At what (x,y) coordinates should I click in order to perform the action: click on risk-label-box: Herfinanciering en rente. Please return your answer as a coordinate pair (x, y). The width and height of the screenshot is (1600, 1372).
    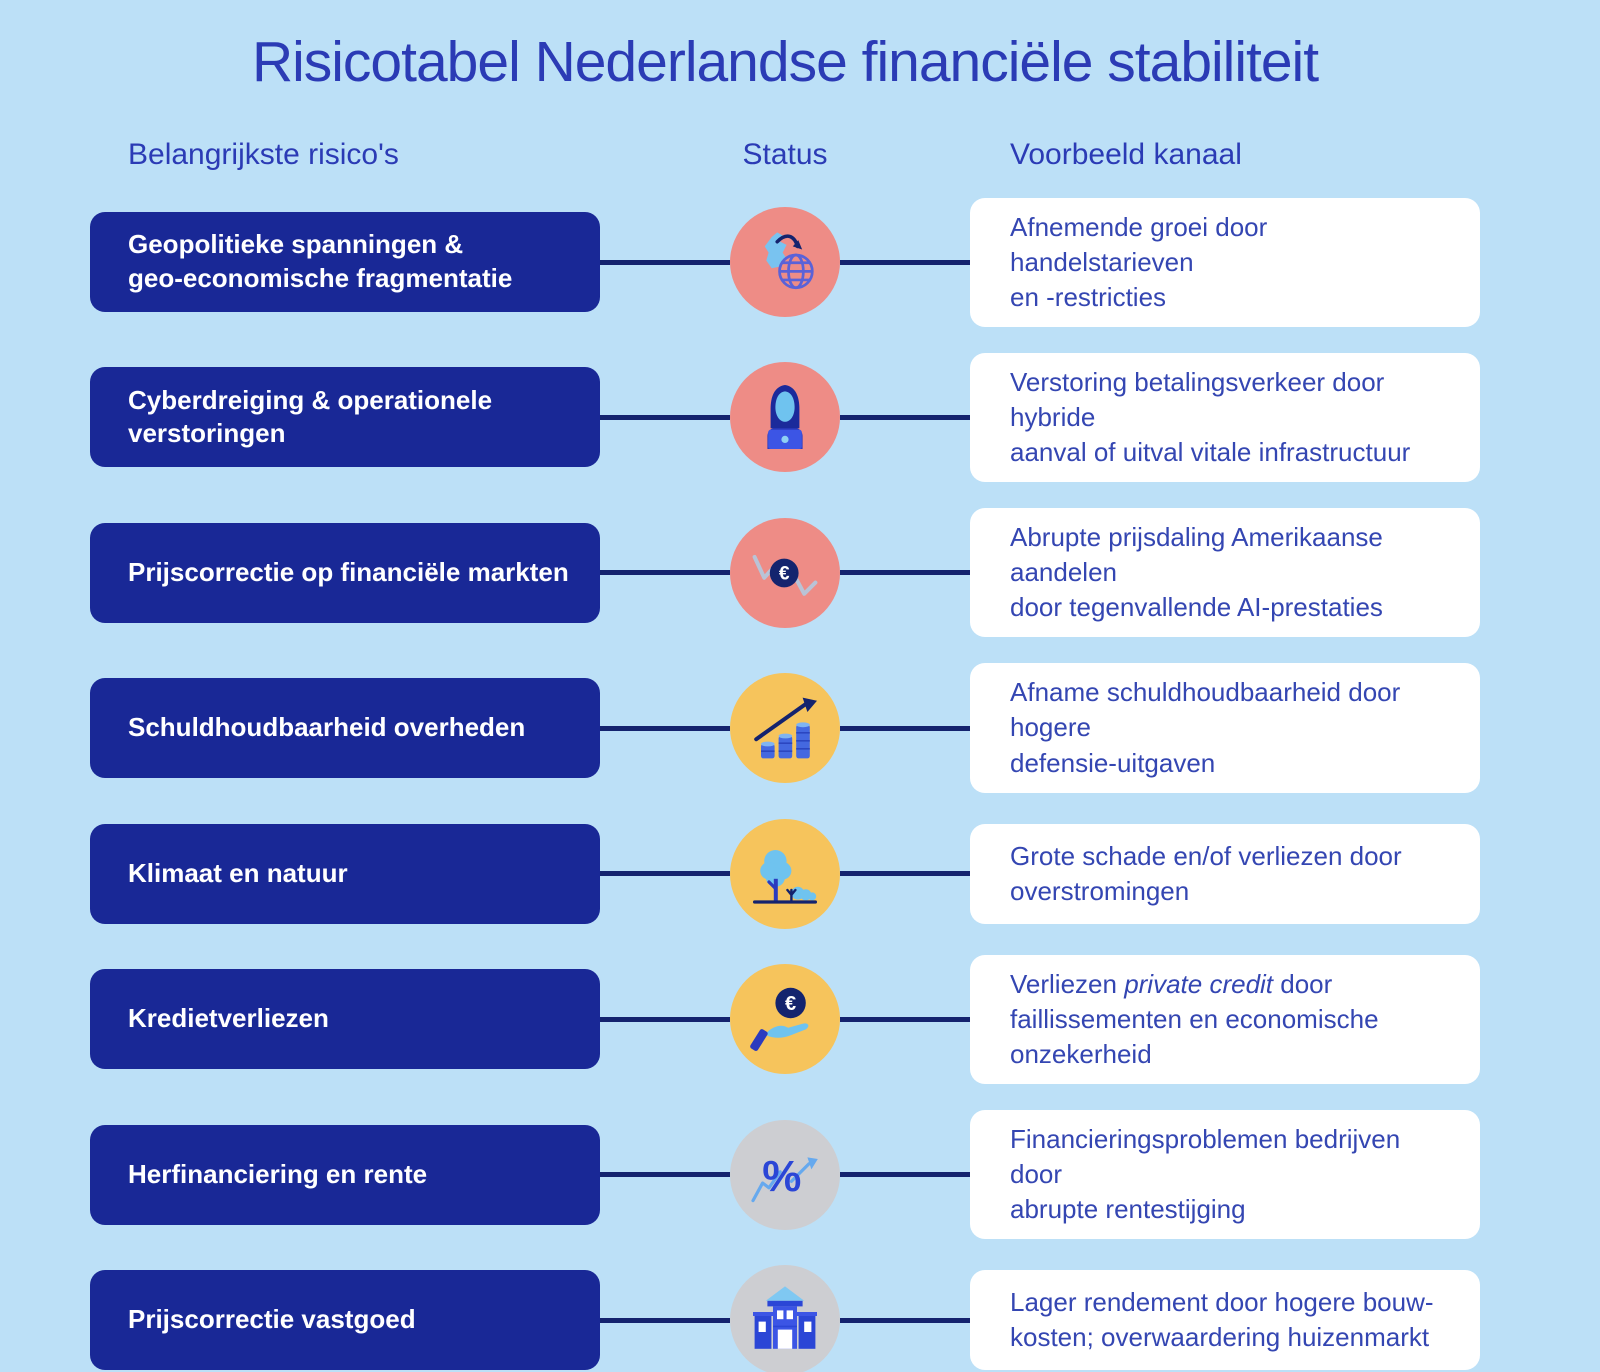
    Looking at the image, I should click on (345, 1174).